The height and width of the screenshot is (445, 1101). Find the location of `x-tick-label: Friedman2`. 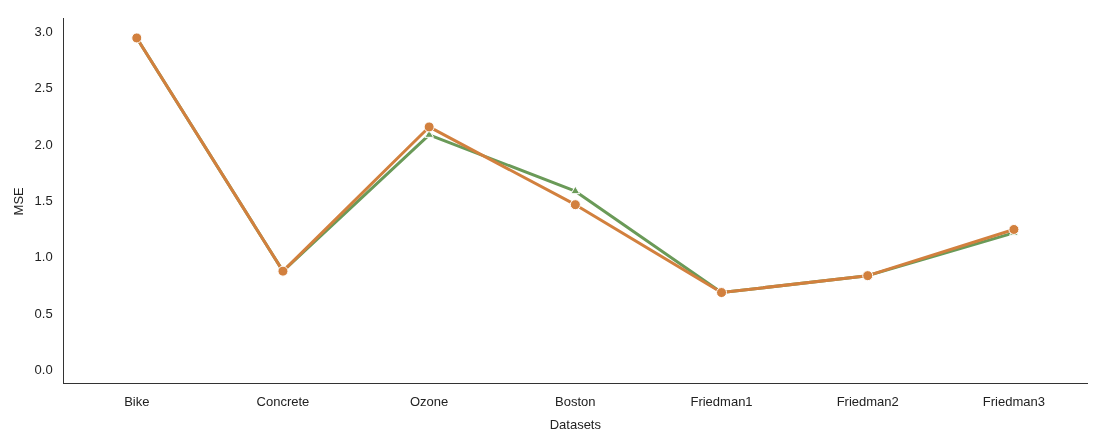

x-tick-label: Friedman2 is located at coordinates (867, 402).